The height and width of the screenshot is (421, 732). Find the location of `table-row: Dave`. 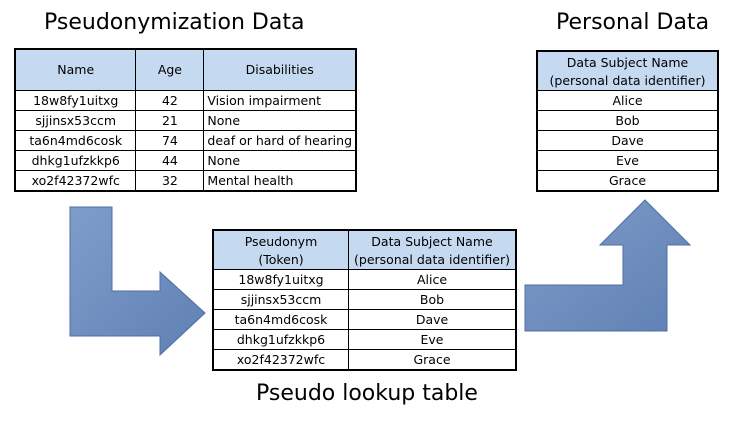

table-row: Dave is located at coordinates (627, 140).